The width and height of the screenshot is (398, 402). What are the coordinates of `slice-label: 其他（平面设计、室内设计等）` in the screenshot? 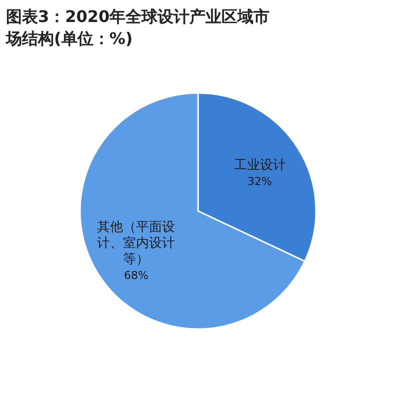 It's located at (136, 244).